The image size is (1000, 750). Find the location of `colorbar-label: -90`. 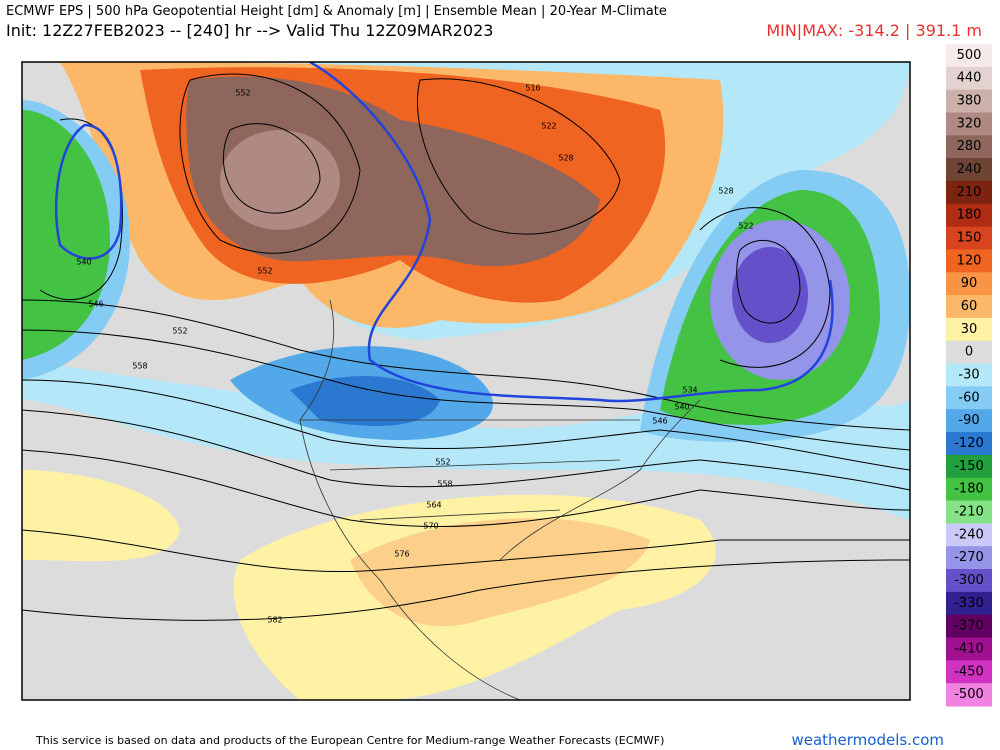

colorbar-label: -90 is located at coordinates (968, 420).